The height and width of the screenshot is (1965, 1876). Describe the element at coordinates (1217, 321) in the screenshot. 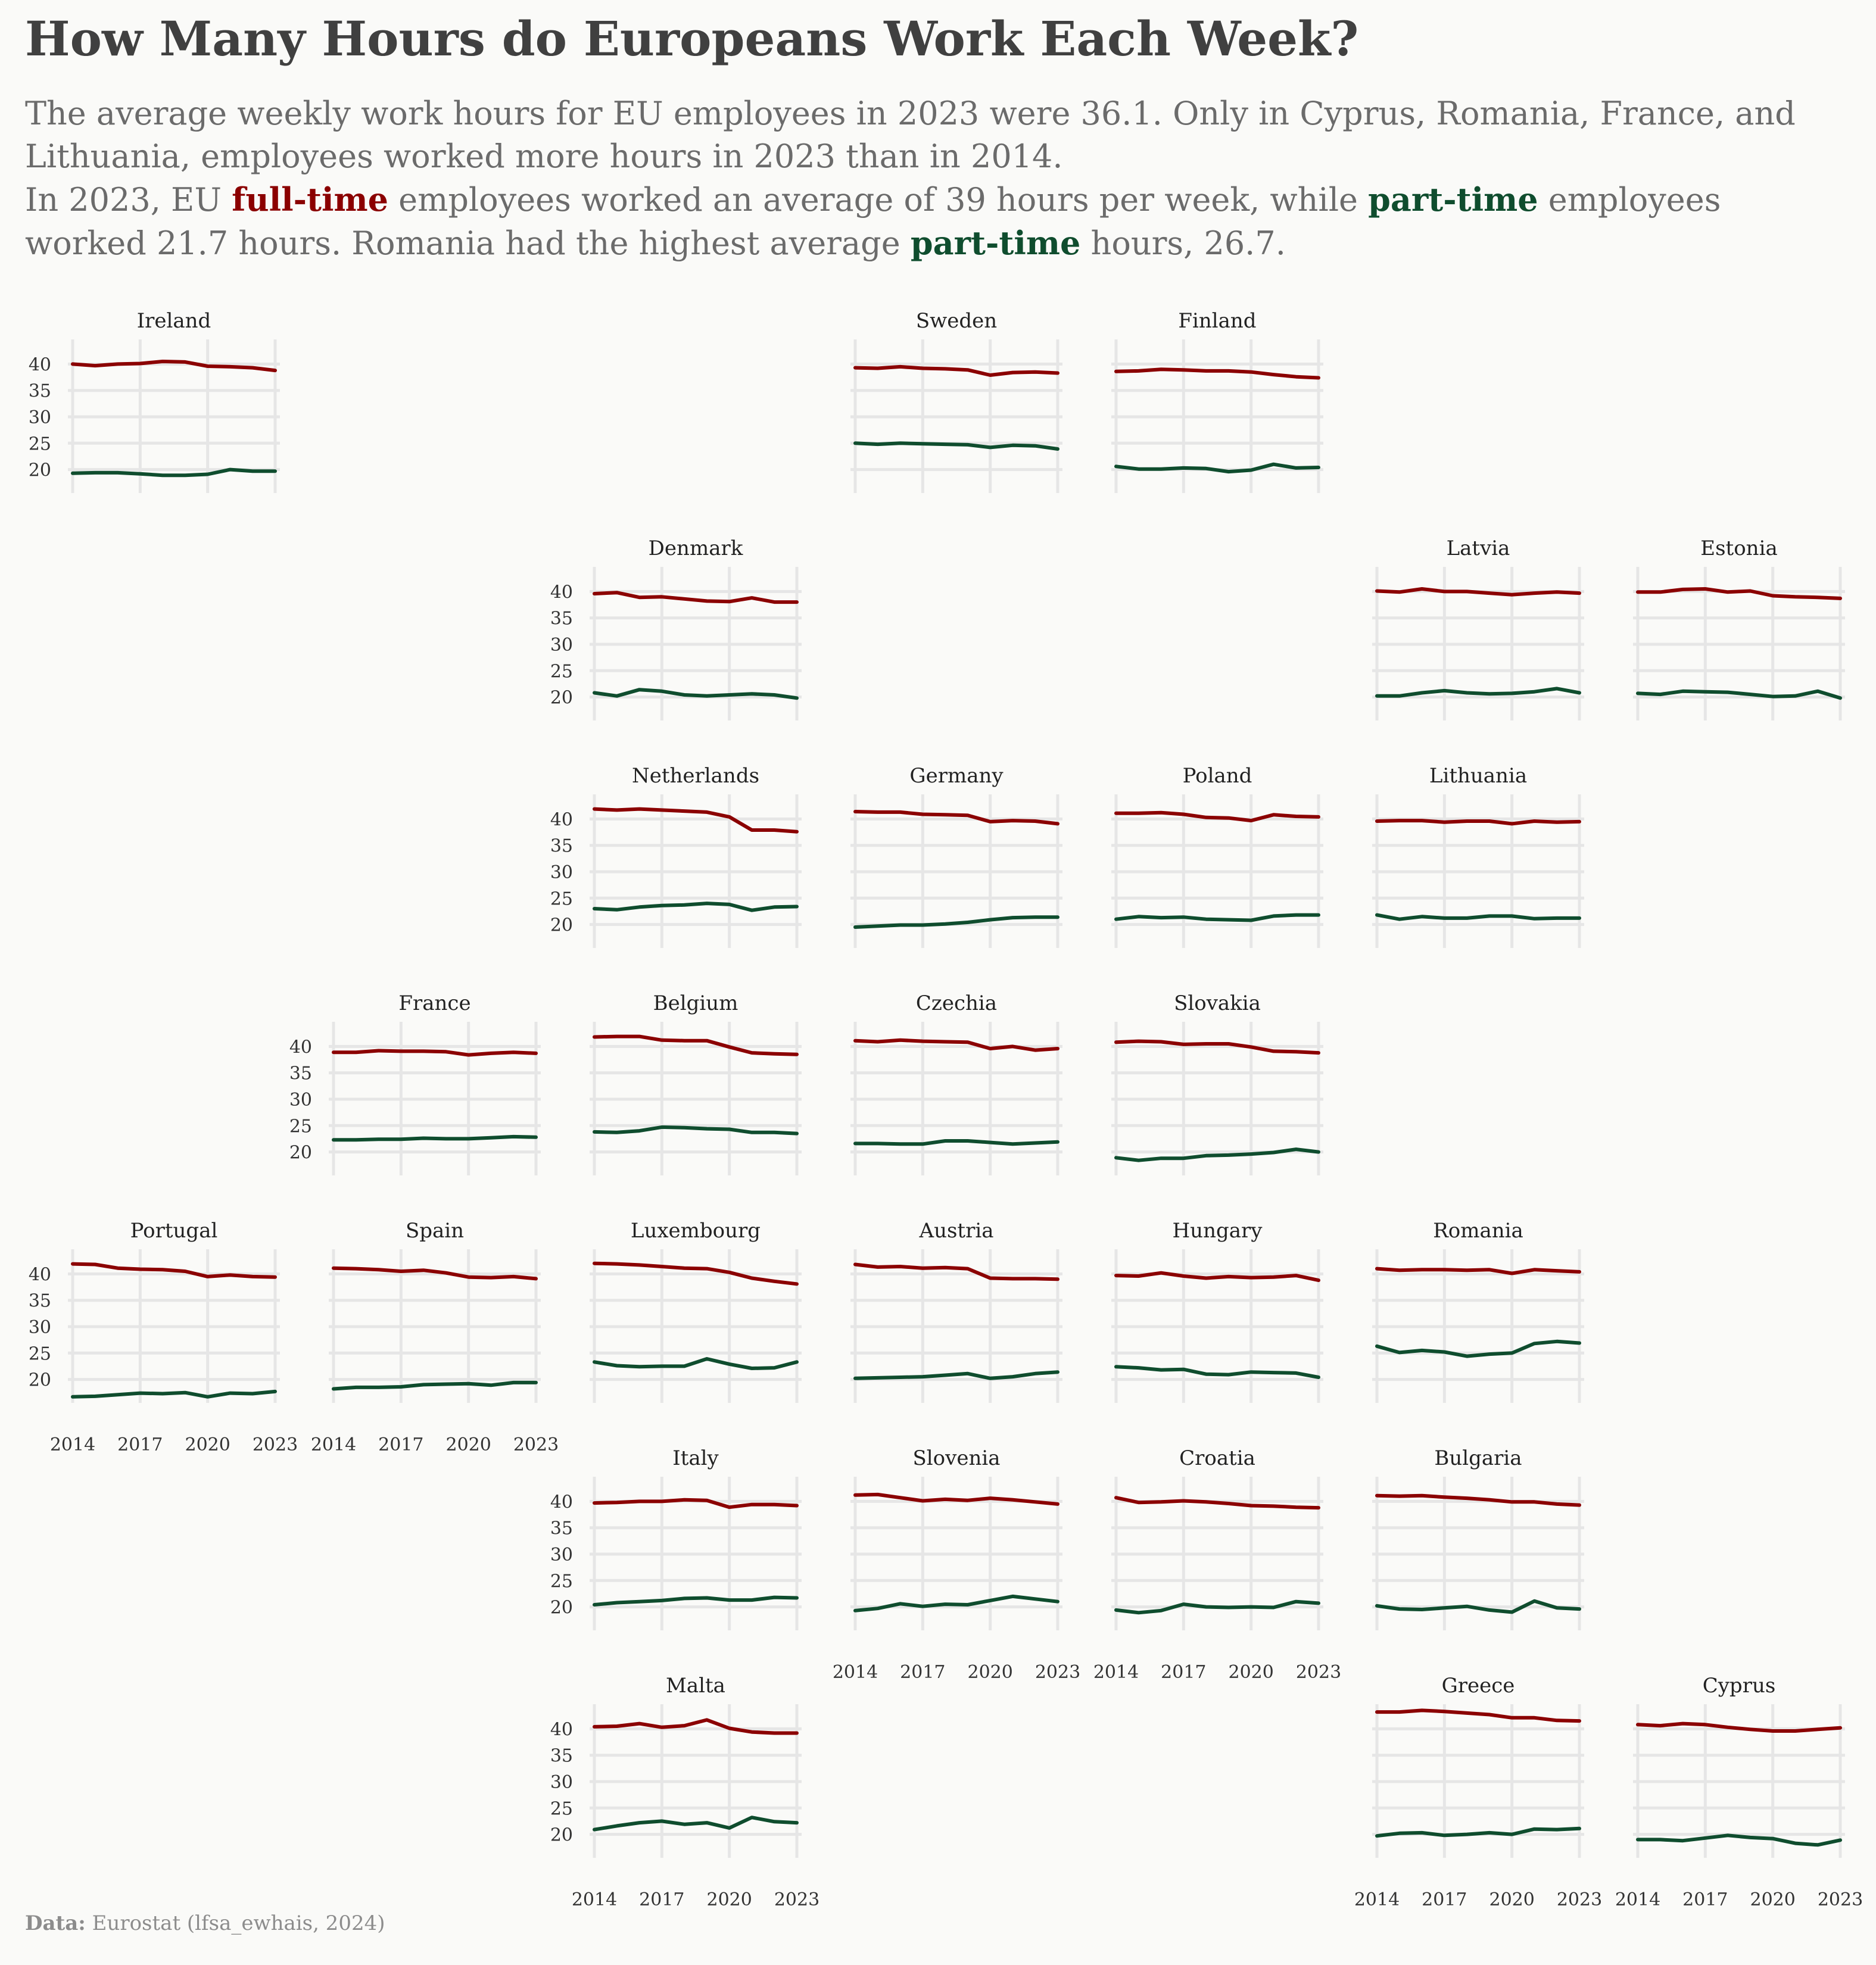

I see `panel-title: Finland` at that location.